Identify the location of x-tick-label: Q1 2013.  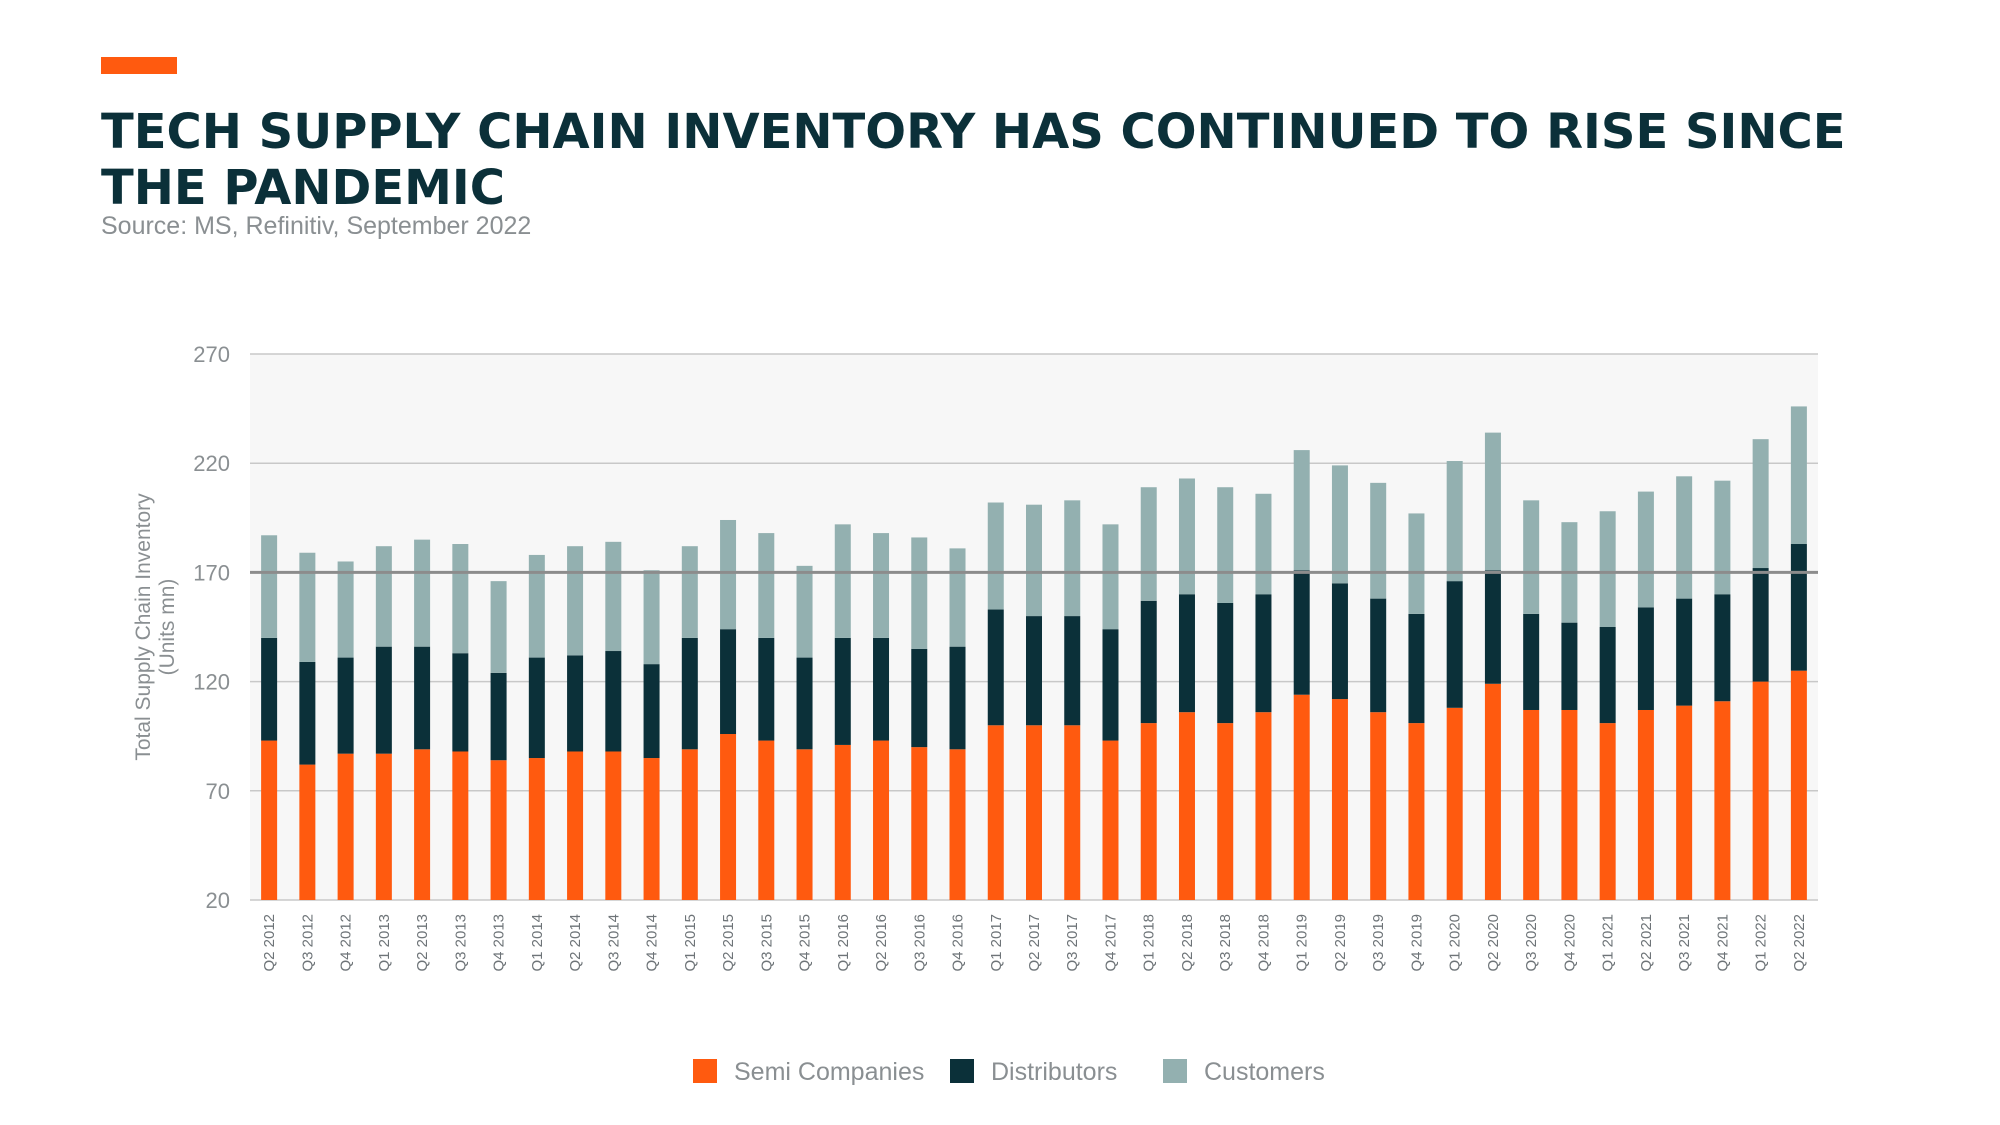
(384, 943).